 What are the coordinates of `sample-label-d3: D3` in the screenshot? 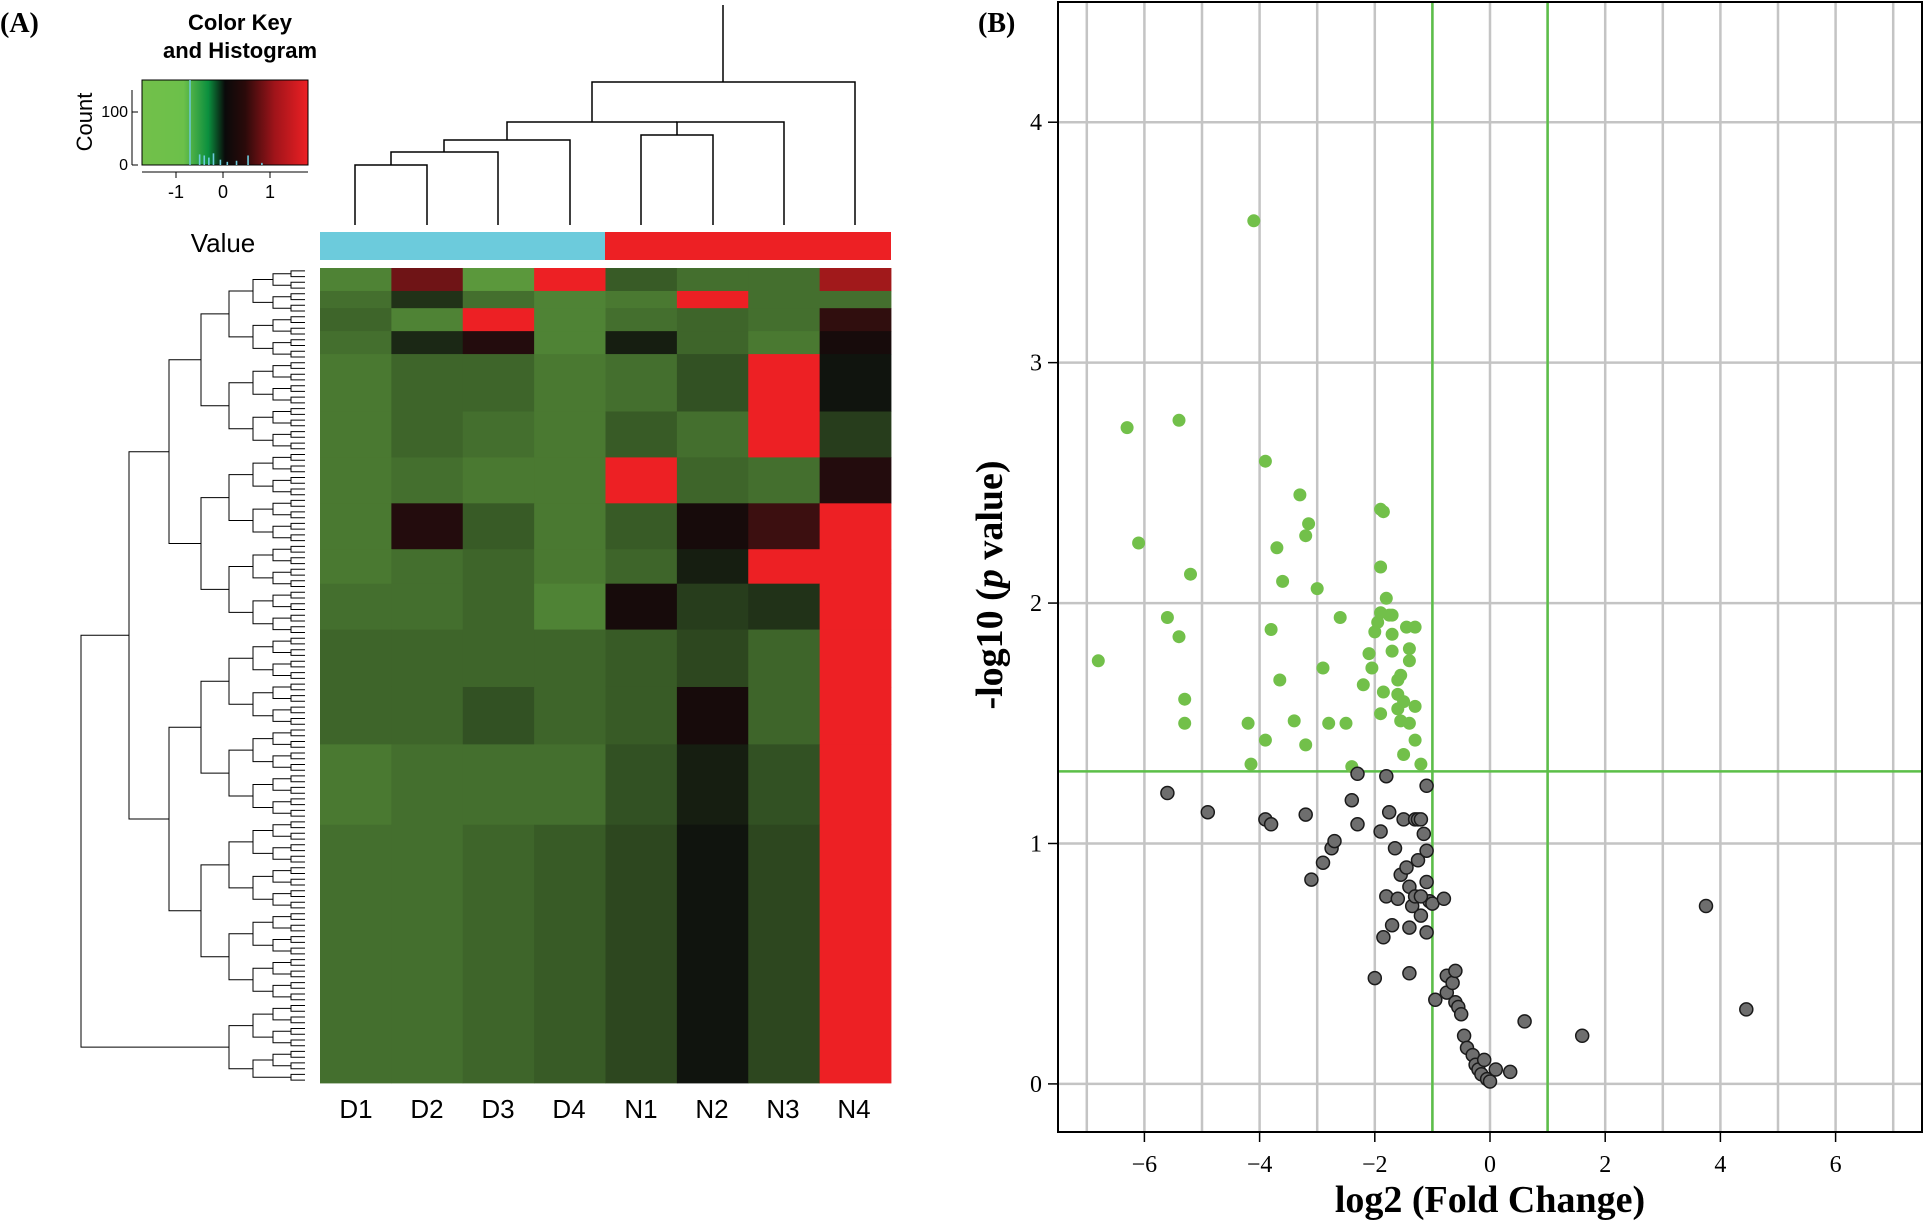 It's located at (497, 1109).